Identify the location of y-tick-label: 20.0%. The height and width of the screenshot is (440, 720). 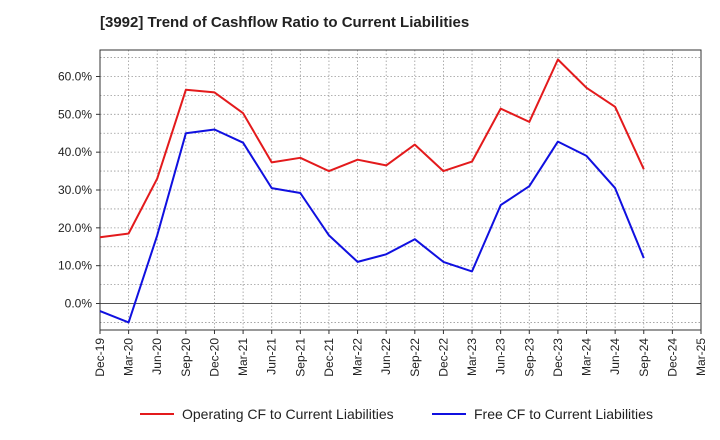
(75, 228).